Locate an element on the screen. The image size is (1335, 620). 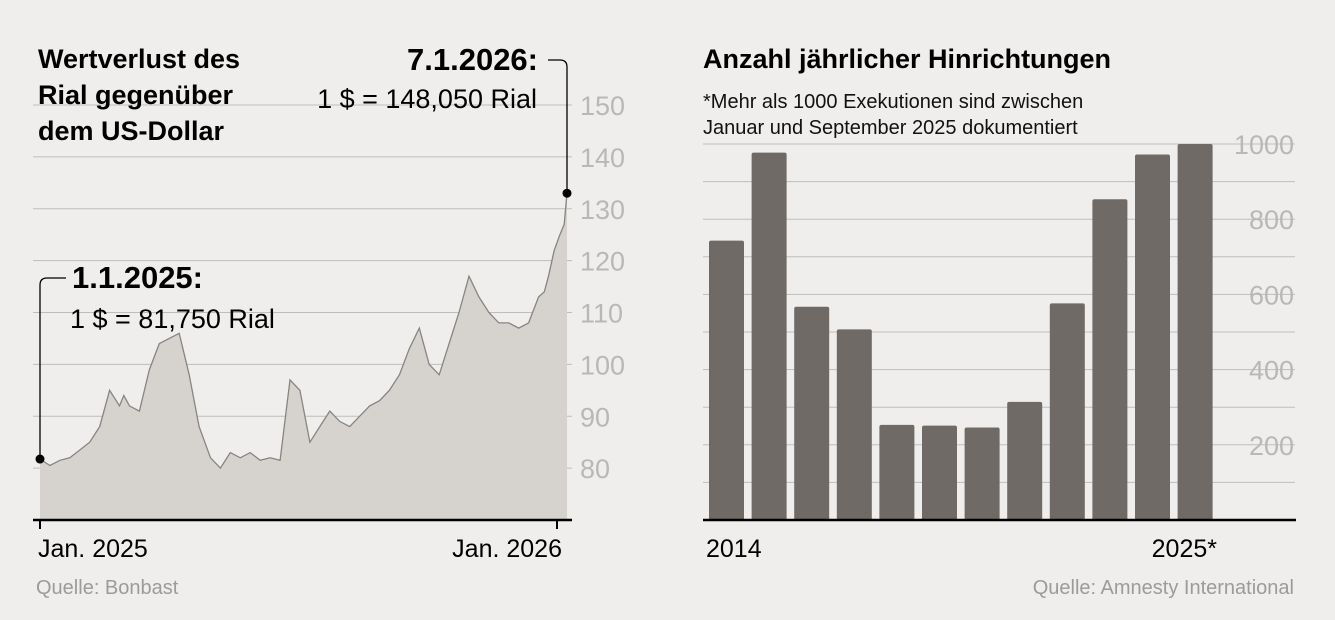
executions-title: Anzahl jährlicher Hinrichtungen is located at coordinates (907, 59).